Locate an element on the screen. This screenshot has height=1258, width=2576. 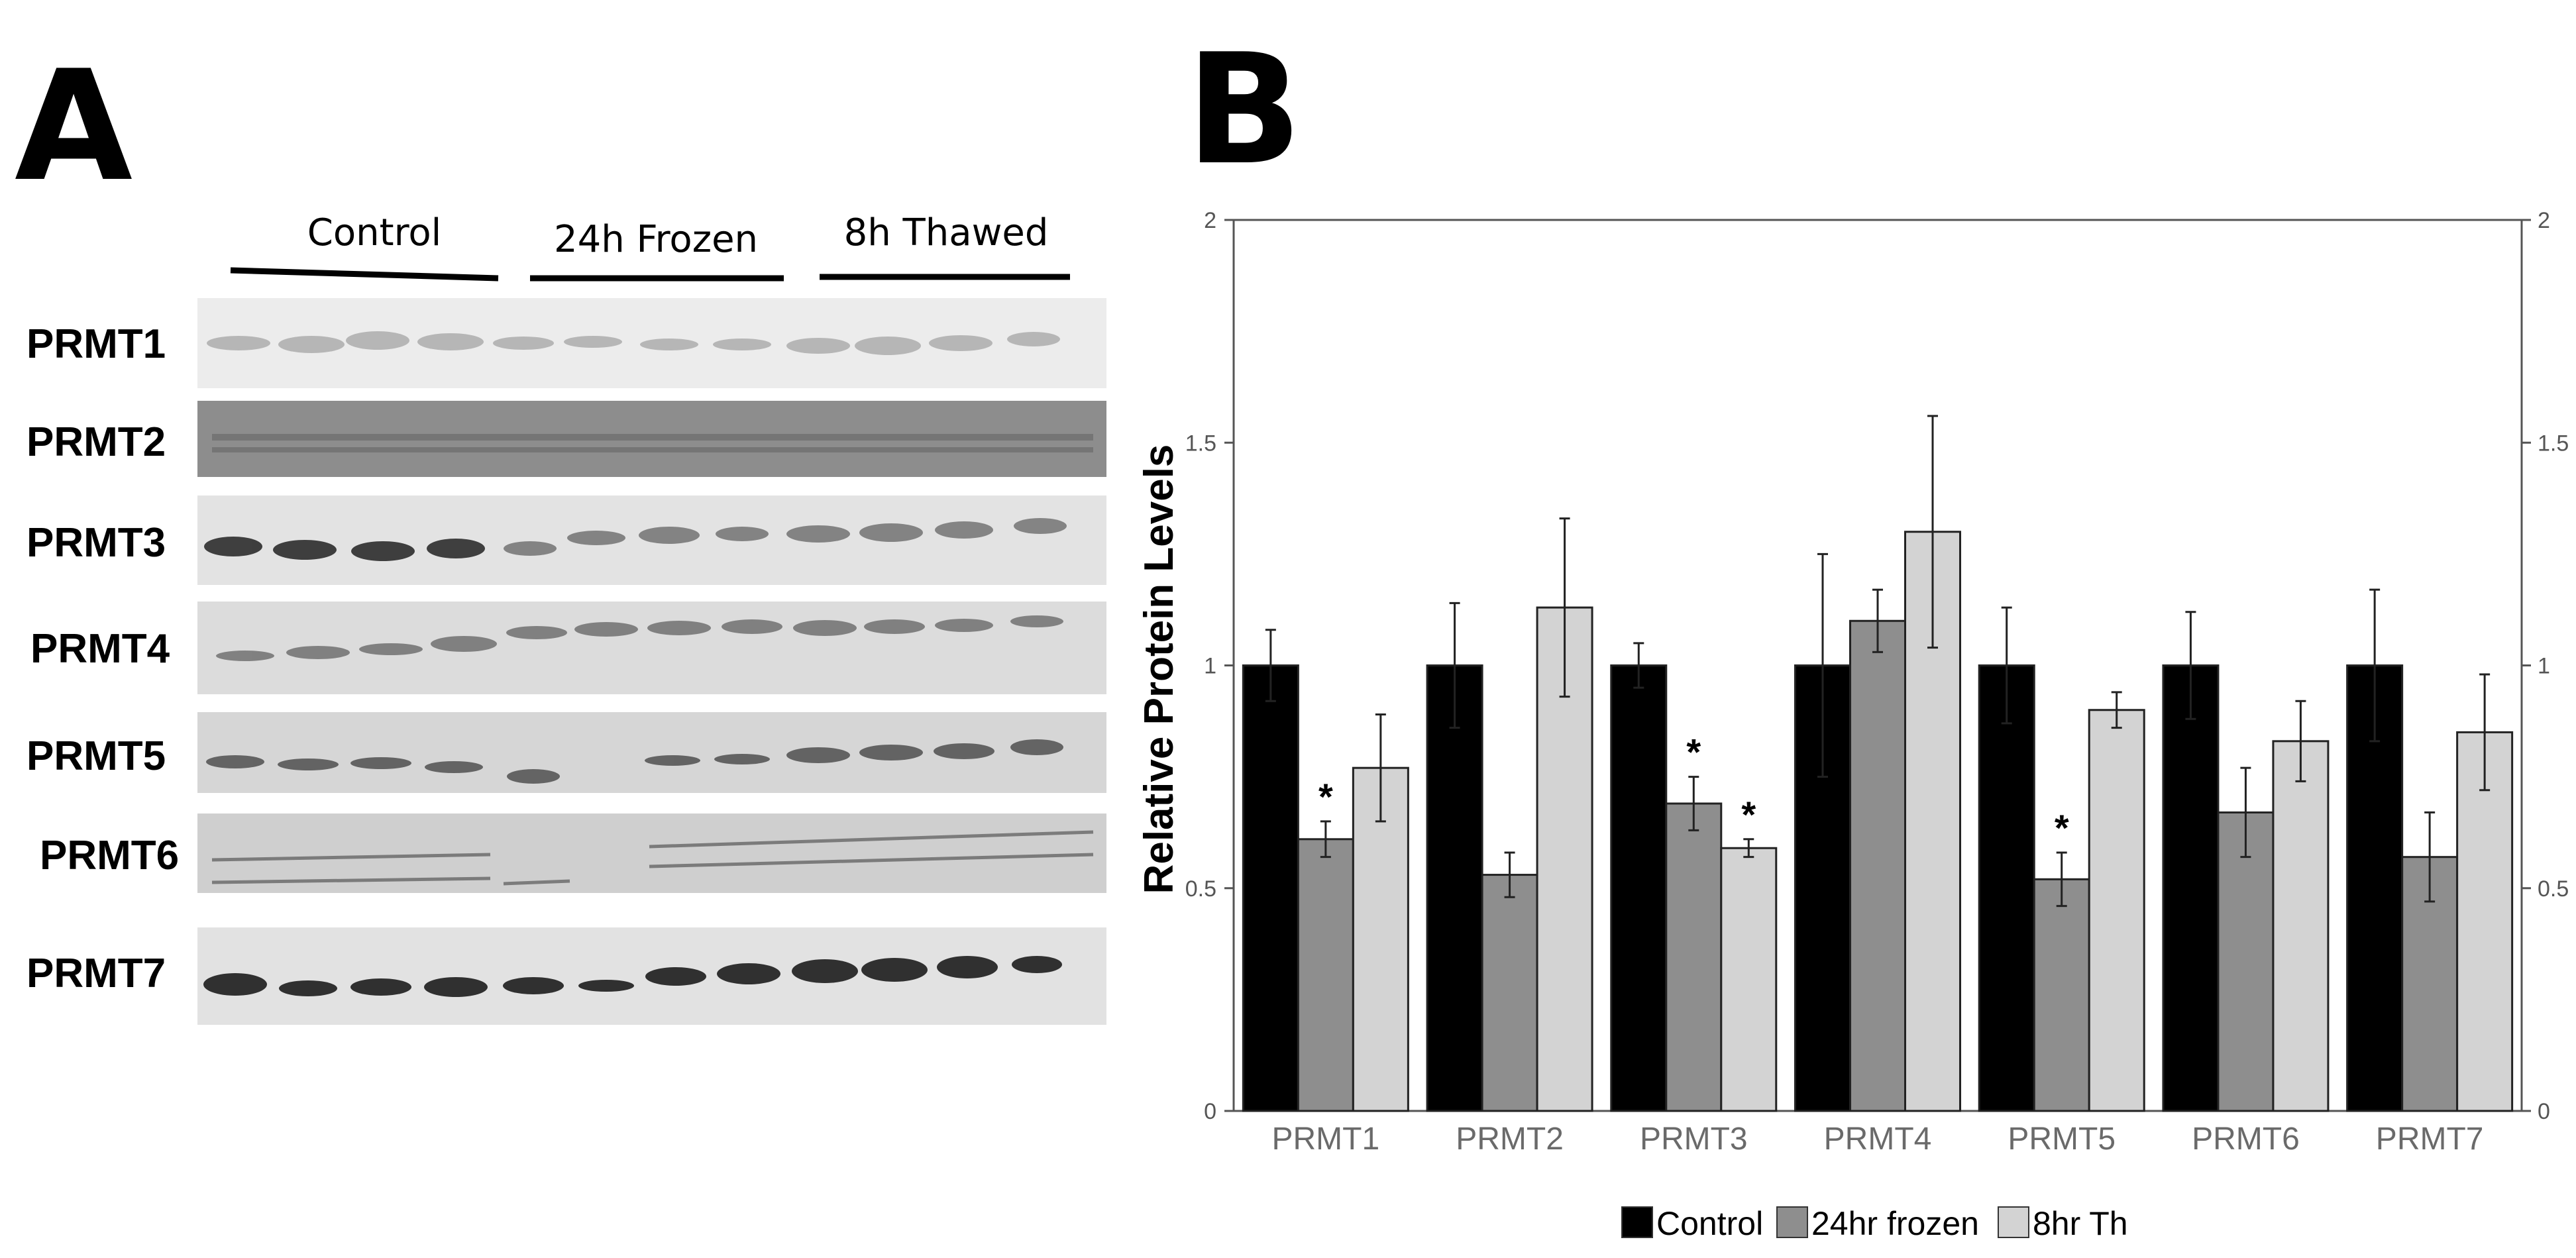
blot-prmt5 is located at coordinates (651, 753).